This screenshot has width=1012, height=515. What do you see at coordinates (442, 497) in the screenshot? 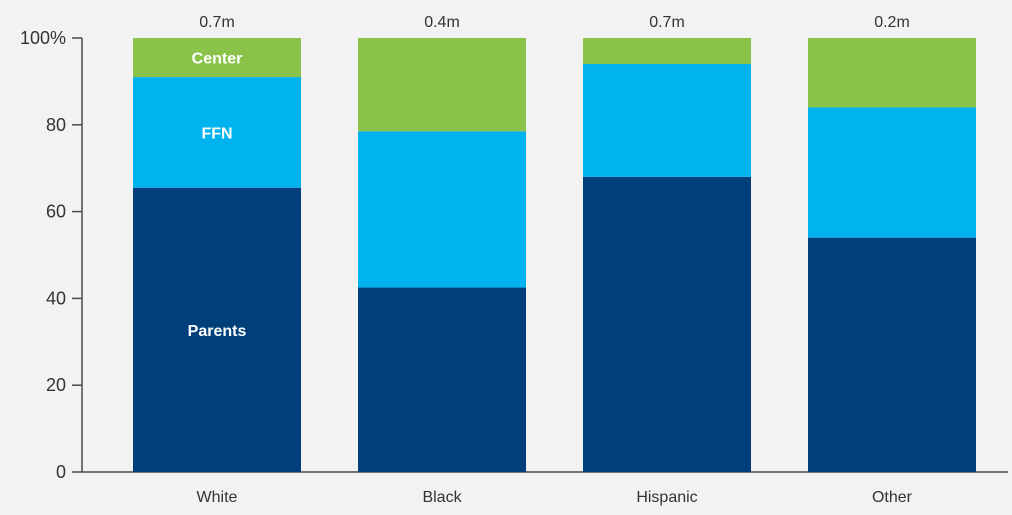
I see `x-tick-label-black: Black` at bounding box center [442, 497].